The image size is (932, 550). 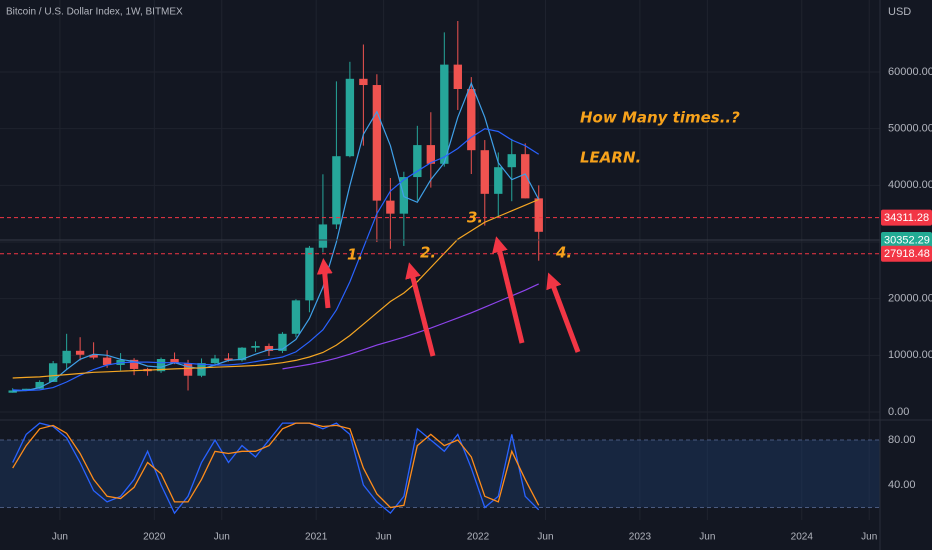 What do you see at coordinates (899, 12) in the screenshot?
I see `currency-label: USD` at bounding box center [899, 12].